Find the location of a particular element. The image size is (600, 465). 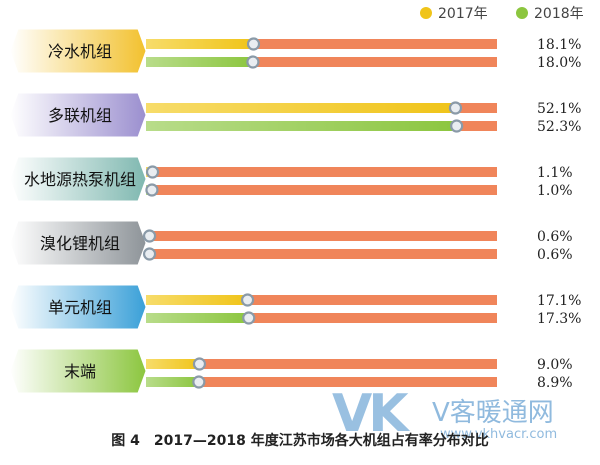

legend-2018: 2018年 is located at coordinates (550, 13).